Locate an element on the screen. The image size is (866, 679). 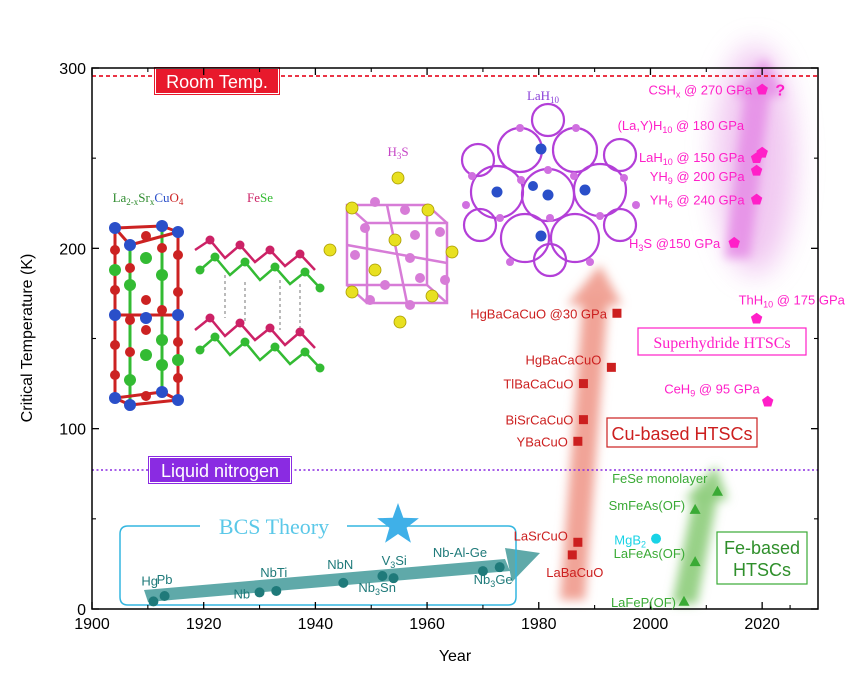
lah10-label: LaH10 is located at coordinates (543, 96).